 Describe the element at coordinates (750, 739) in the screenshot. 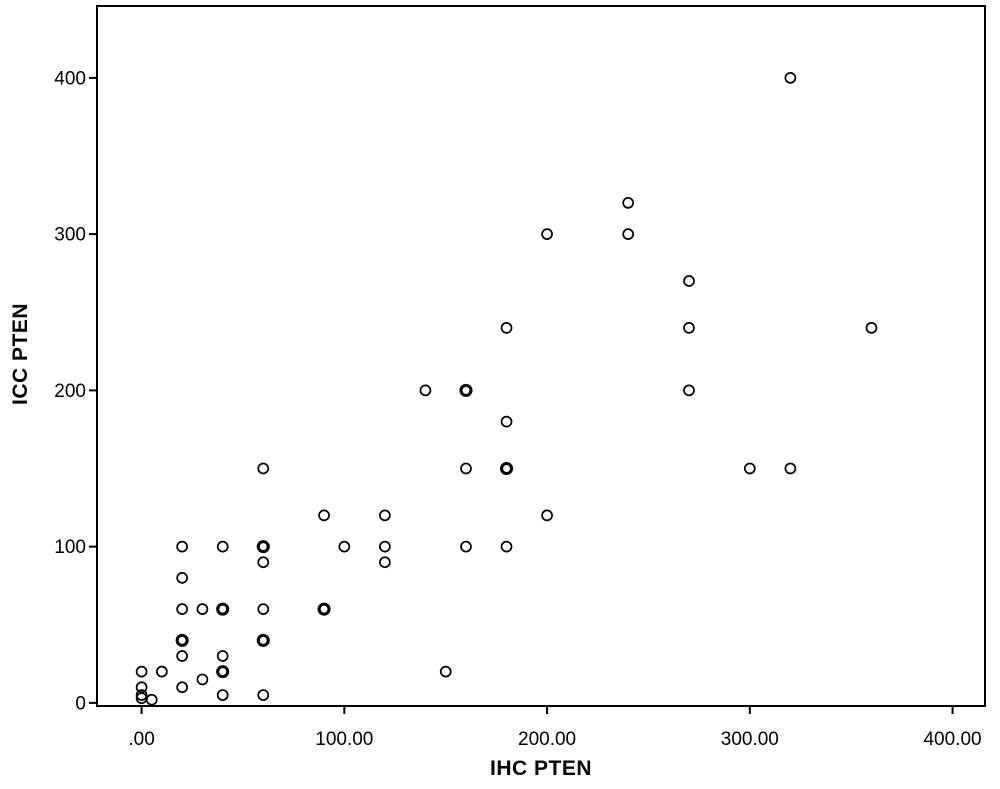

I see `x-tick-label: 300.00` at that location.